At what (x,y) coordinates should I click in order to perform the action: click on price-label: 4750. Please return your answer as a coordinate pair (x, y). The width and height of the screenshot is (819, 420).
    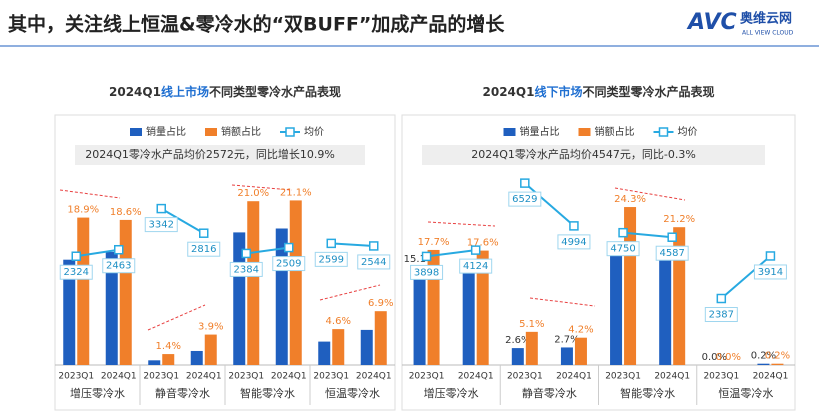
    Looking at the image, I should click on (622, 249).